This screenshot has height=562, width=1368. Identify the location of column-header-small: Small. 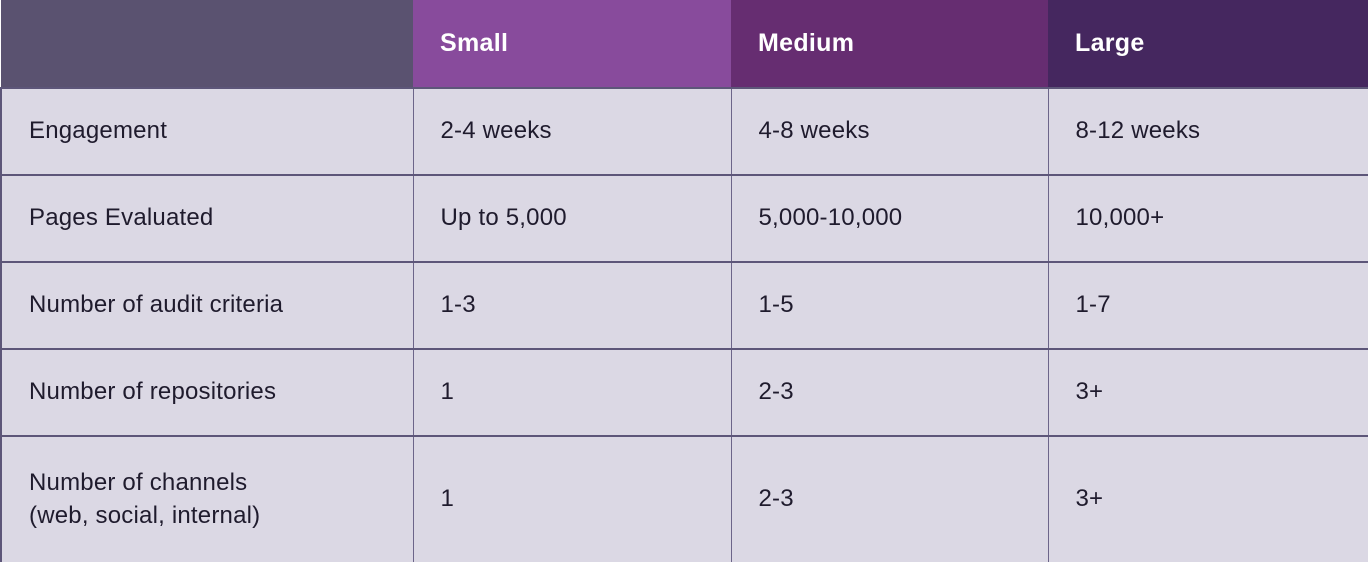
(572, 44).